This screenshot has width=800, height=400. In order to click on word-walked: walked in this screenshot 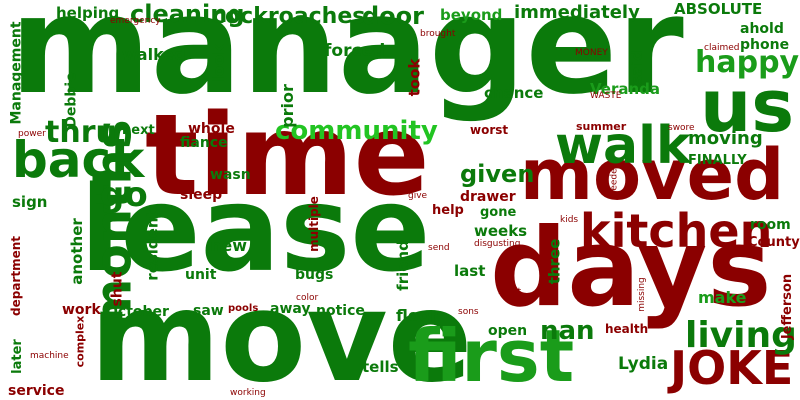, I will do `click(154, 54)`.